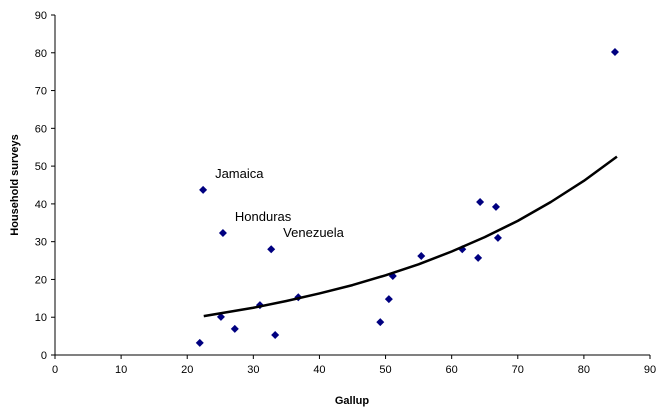  What do you see at coordinates (650, 370) in the screenshot?
I see `x-tick-label: 90` at bounding box center [650, 370].